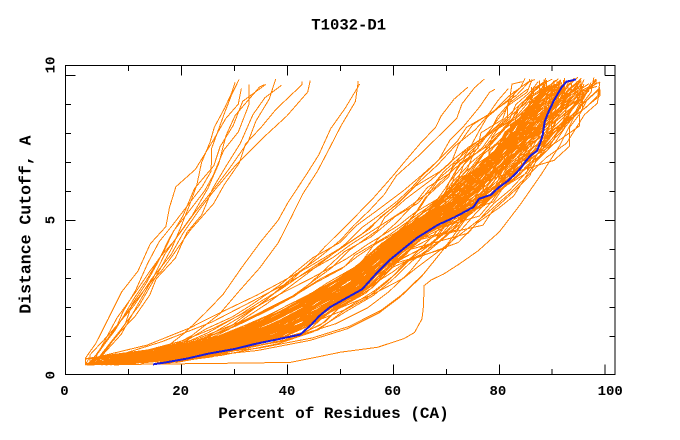  Describe the element at coordinates (26, 224) in the screenshot. I see `svg-text: Distance Cutoff, A` at that location.